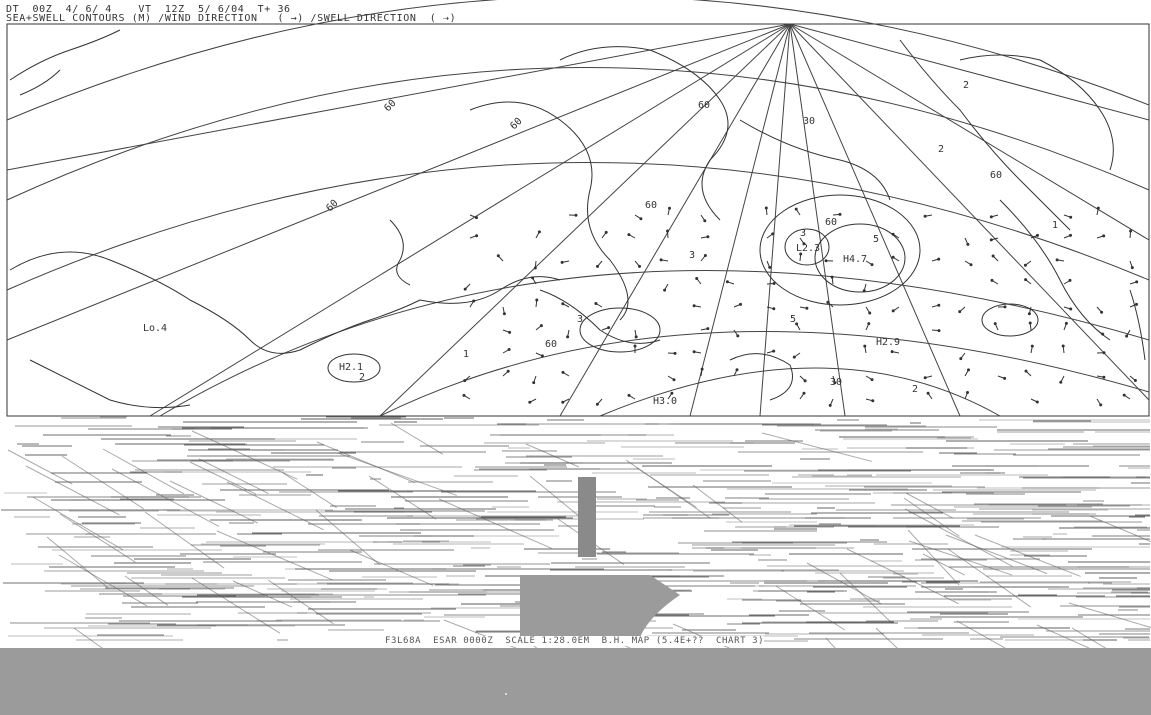  I want to click on contour-label: 5, so click(876, 239).